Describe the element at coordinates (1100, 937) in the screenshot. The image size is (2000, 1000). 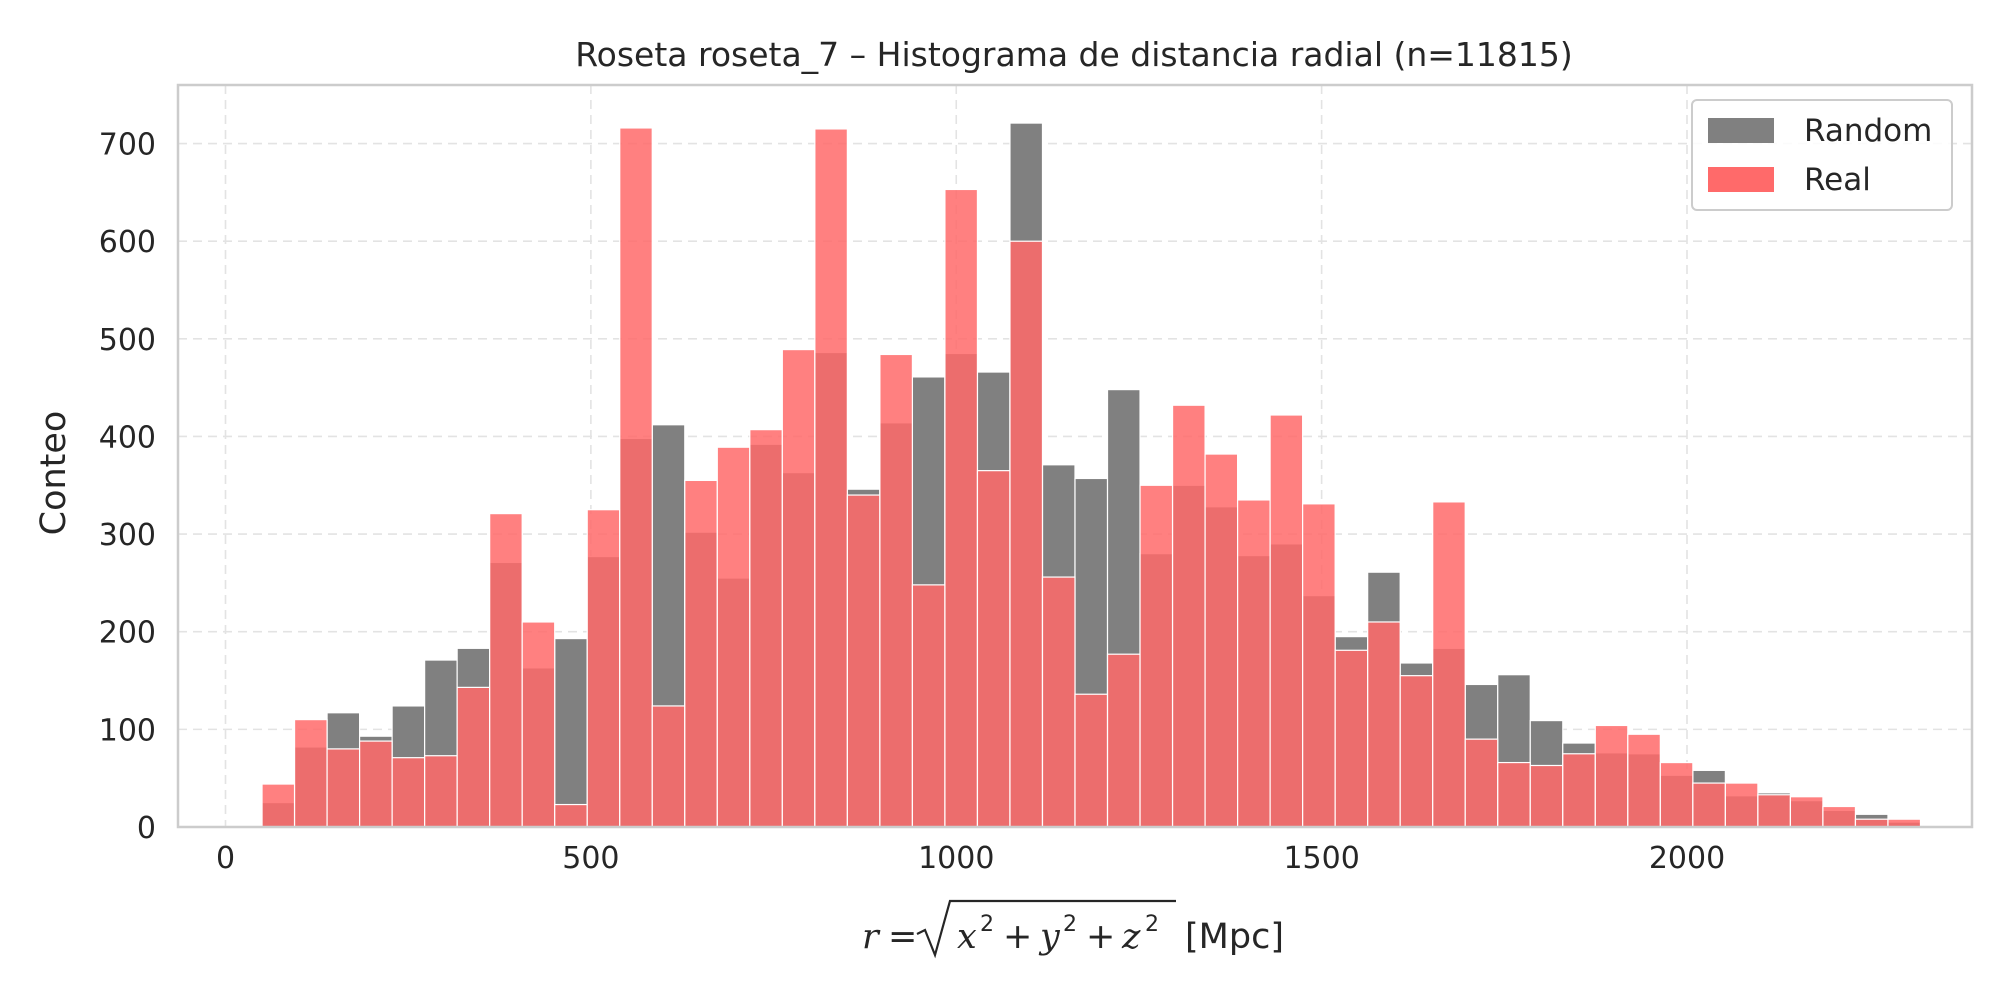
I see `x-label-plus-2: +` at that location.